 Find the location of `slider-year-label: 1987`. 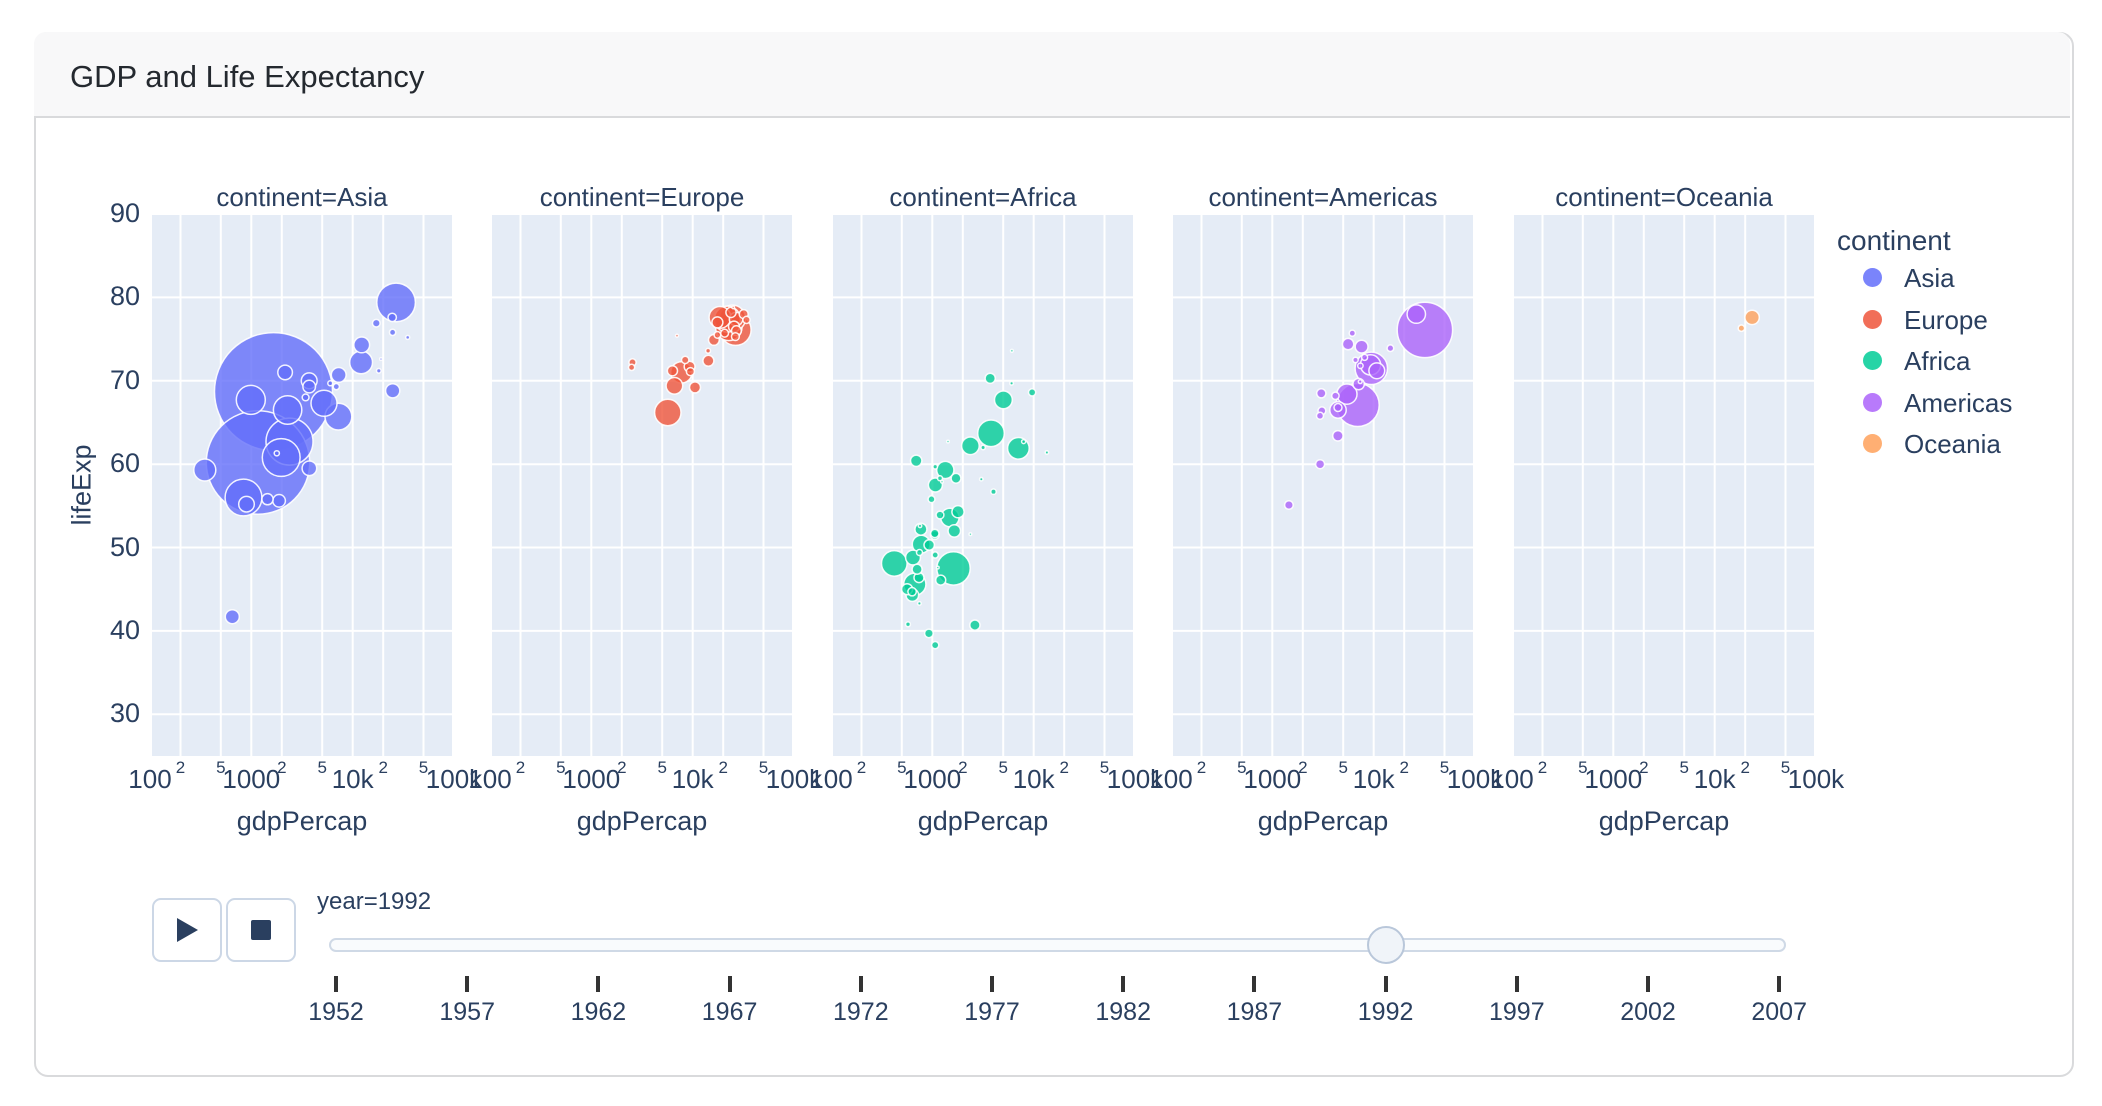

slider-year-label: 1987 is located at coordinates (1254, 1012).